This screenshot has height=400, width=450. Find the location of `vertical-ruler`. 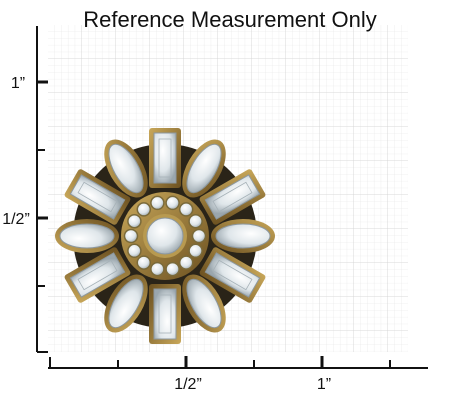

vertical-ruler is located at coordinates (42, 189).